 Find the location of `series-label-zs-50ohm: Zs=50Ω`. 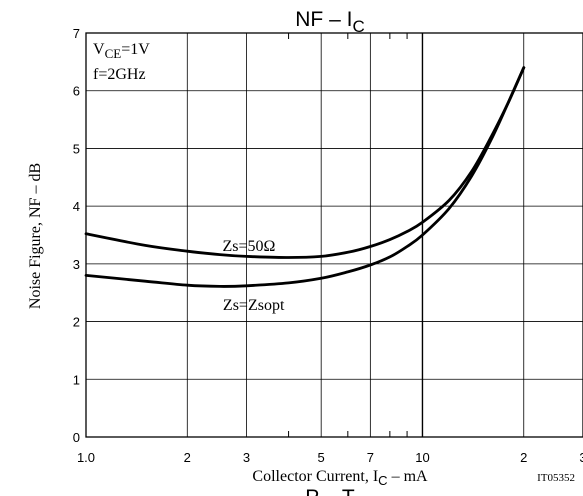

series-label-zs-50ohm: Zs=50Ω is located at coordinates (248, 246).